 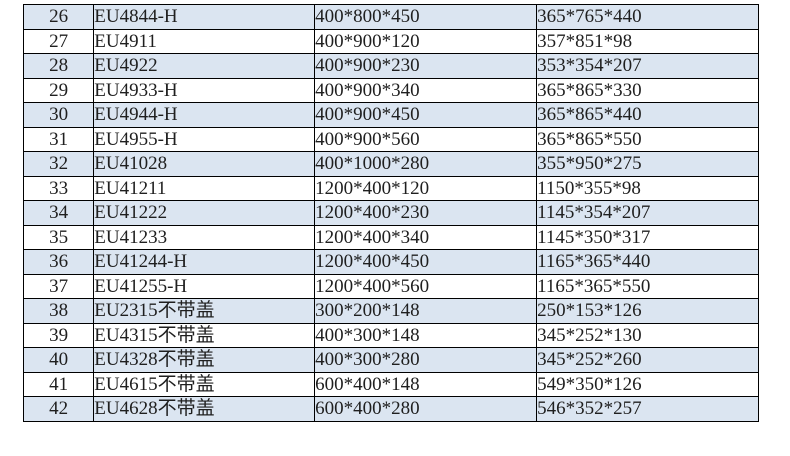 What do you see at coordinates (647, 115) in the screenshot?
I see `inner-dimension-cell: 365*865*440` at bounding box center [647, 115].